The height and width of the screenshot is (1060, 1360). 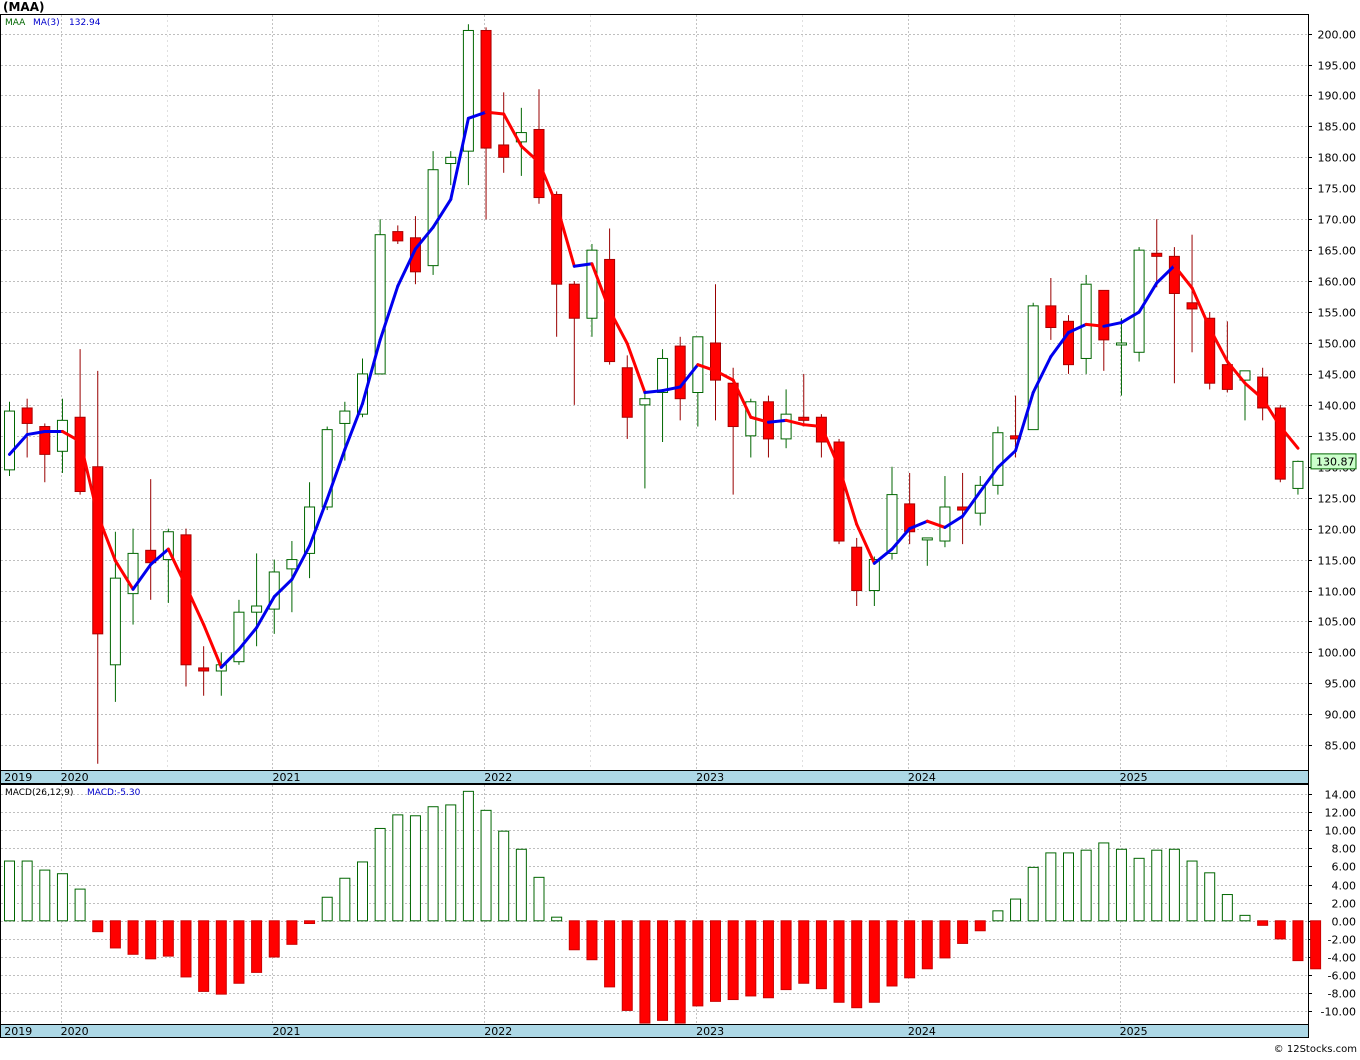 What do you see at coordinates (498, 1031) in the screenshot?
I see `year-label: 2022` at bounding box center [498, 1031].